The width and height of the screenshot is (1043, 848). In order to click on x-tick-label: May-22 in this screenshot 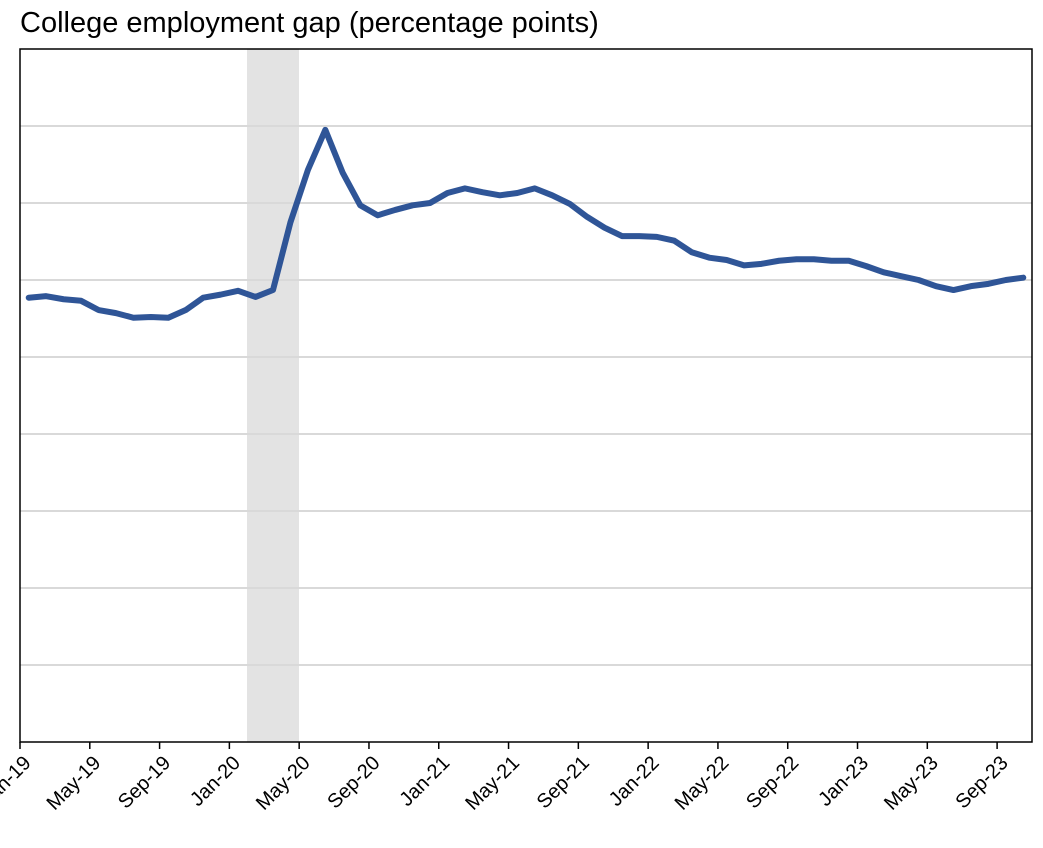, I will do `click(702, 783)`.